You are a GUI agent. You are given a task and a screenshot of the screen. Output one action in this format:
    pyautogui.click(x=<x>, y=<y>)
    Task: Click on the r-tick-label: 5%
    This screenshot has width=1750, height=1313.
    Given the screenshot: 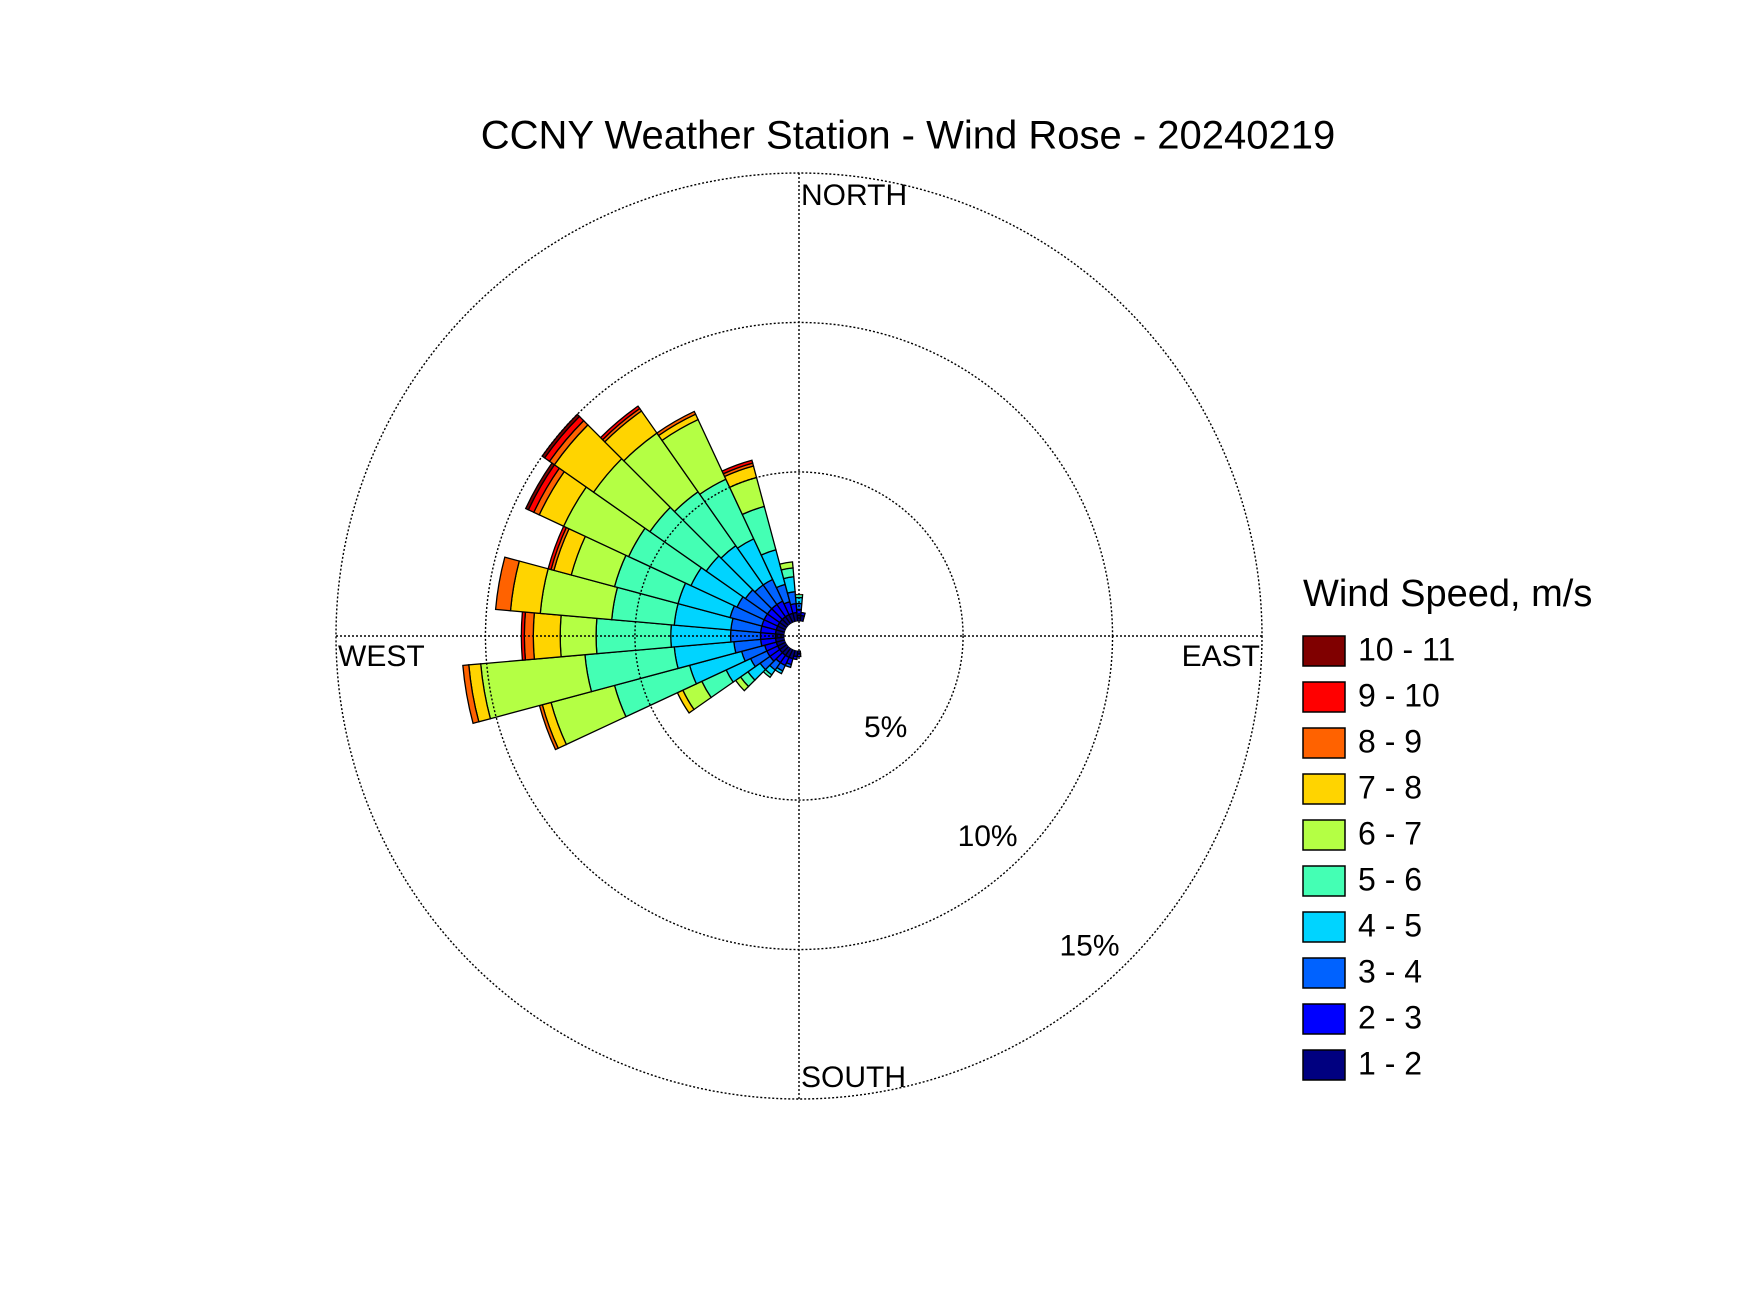 What is the action you would take?
    pyautogui.click(x=885, y=727)
    